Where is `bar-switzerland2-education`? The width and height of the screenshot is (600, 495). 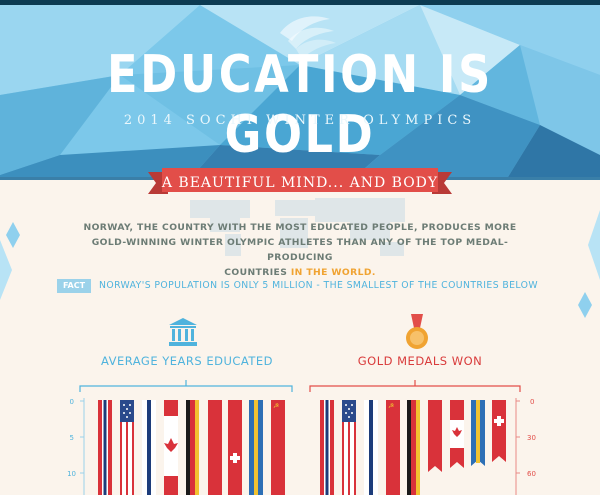
bar-switzerland2-education is located at coordinates (235, 447).